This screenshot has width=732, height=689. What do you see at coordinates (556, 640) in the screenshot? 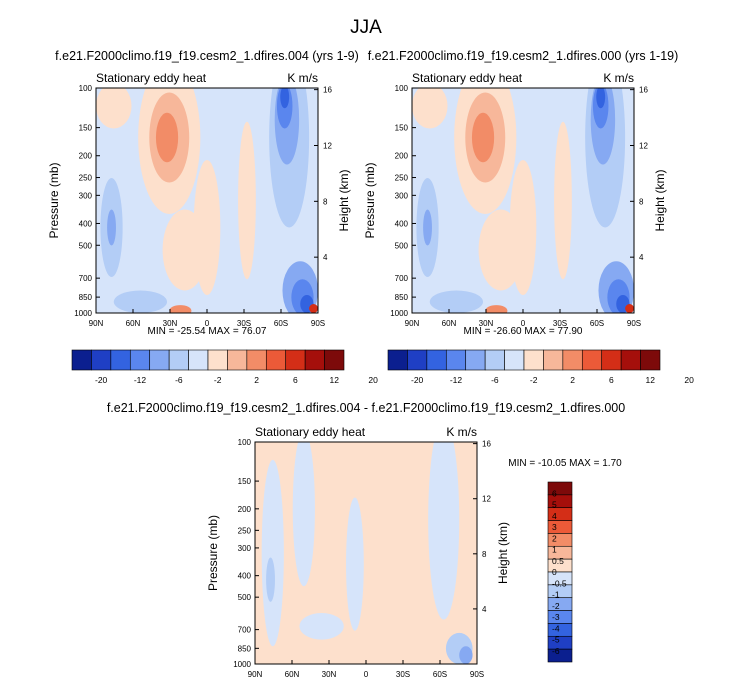
I see `colorbar-label: -5` at bounding box center [556, 640].